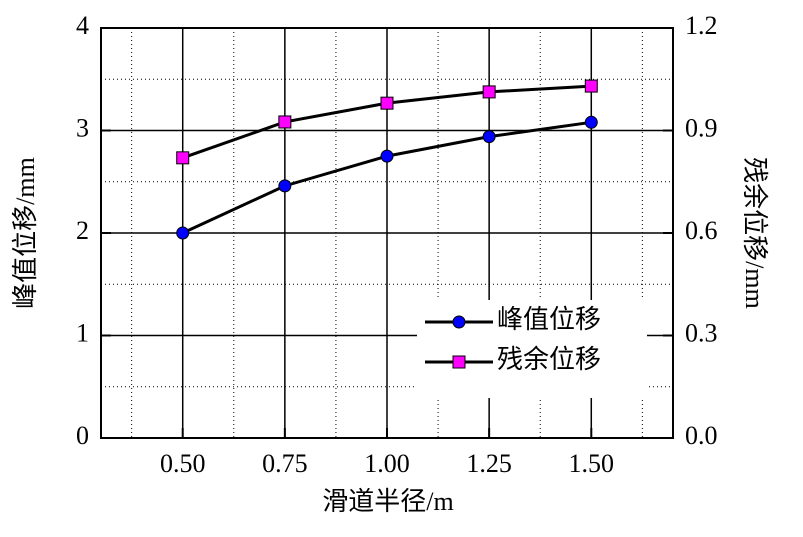 This screenshot has width=803, height=537. I want to click on y-axis-label: 峰值位移/mm, so click(25, 233).